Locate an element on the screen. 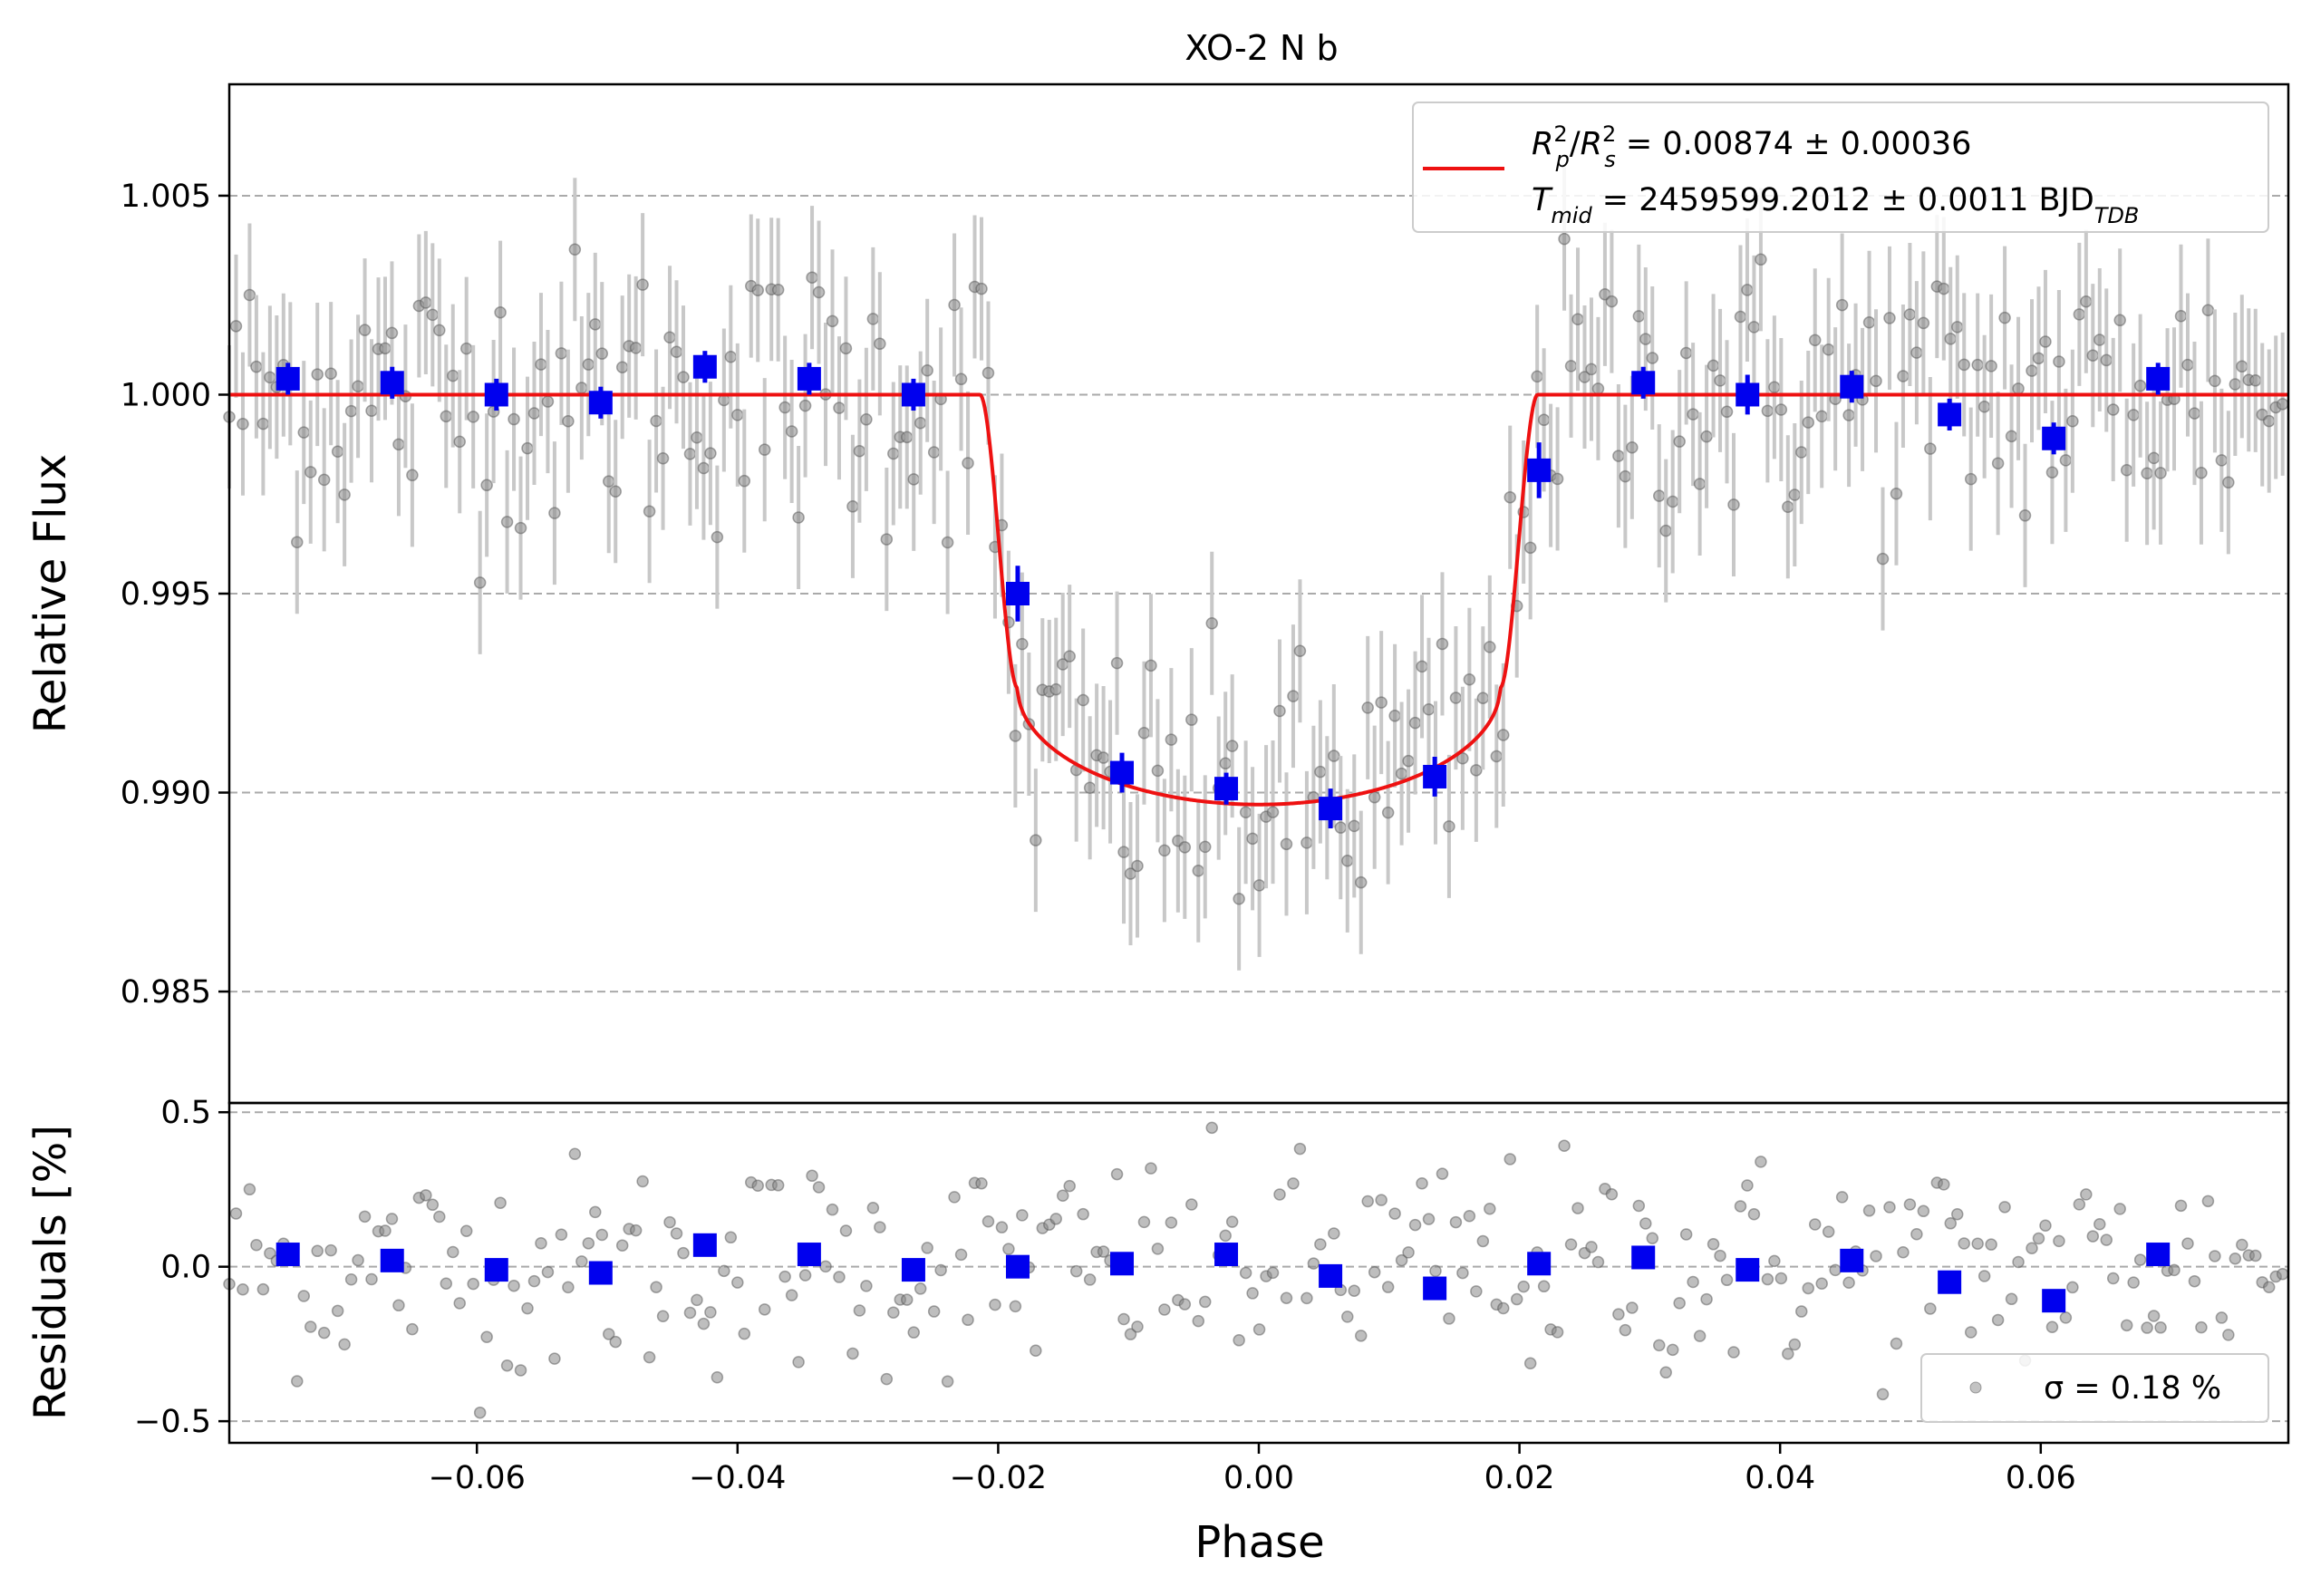  legend-midtransit-time: Tmid = 2459599.2012 ± 0.0011 BJDTDB is located at coordinates (1835, 205).